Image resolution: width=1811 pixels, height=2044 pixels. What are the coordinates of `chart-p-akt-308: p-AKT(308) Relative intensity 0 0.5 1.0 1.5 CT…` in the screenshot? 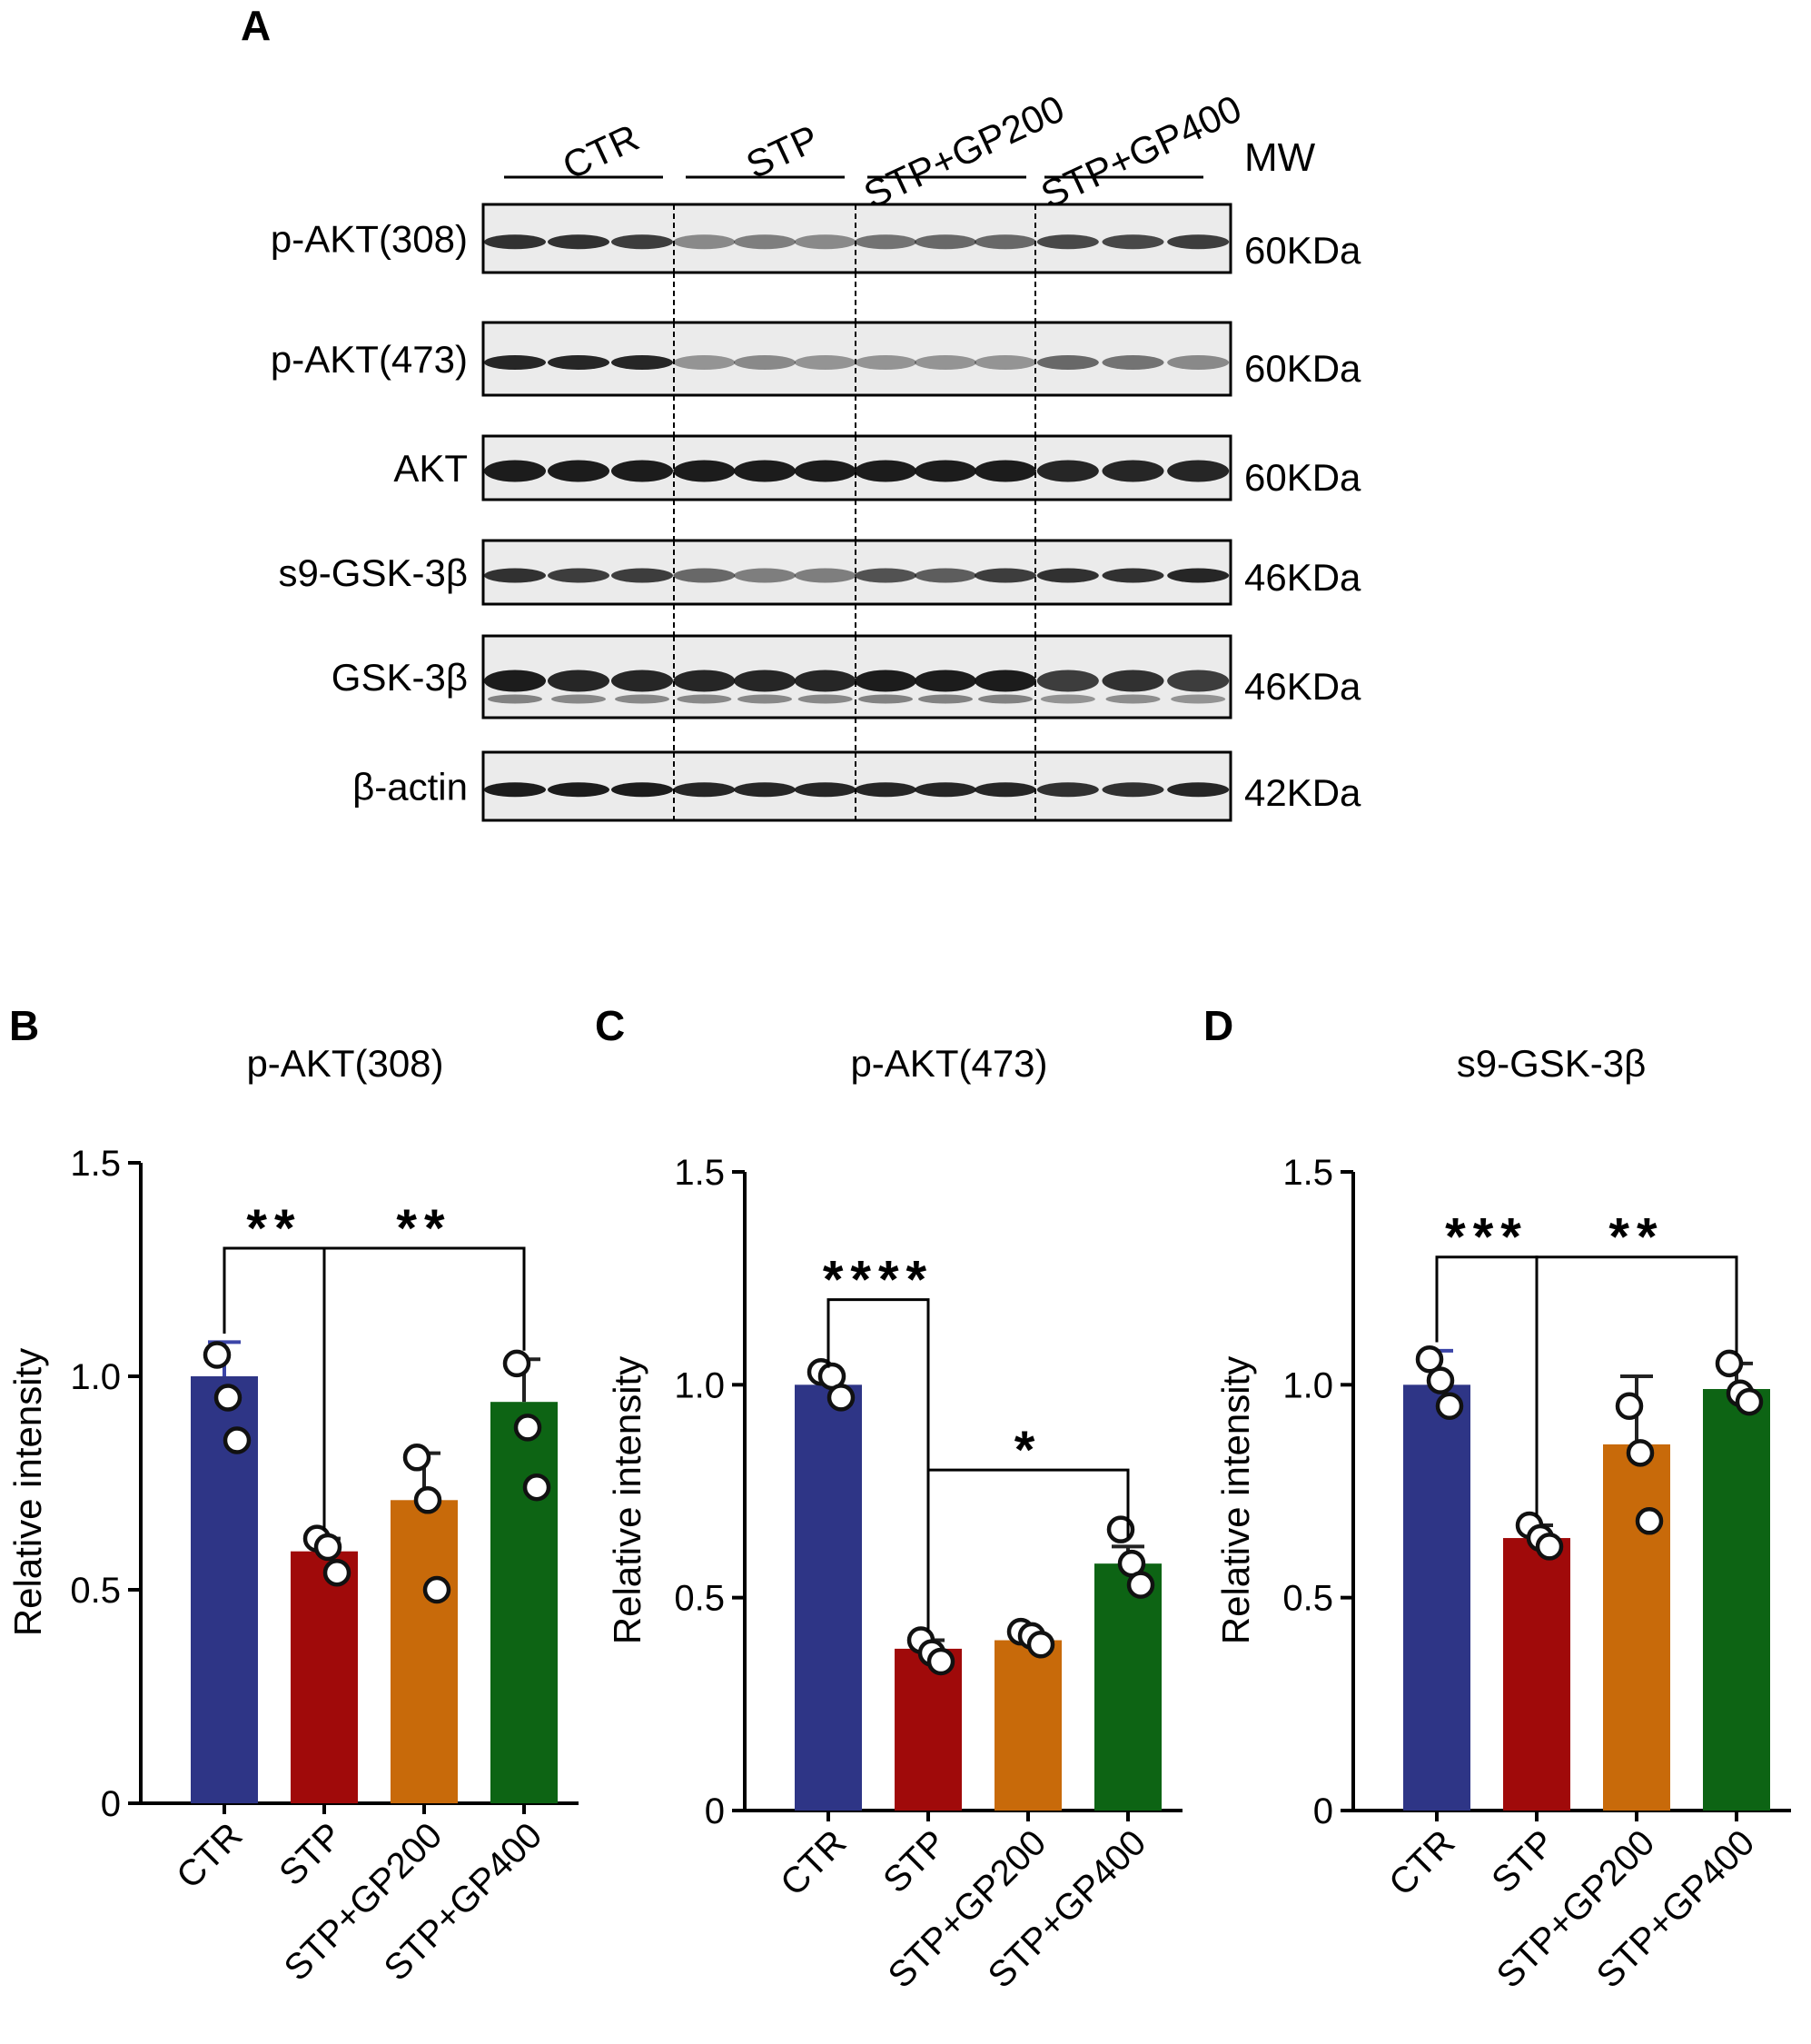 It's located at (292, 1515).